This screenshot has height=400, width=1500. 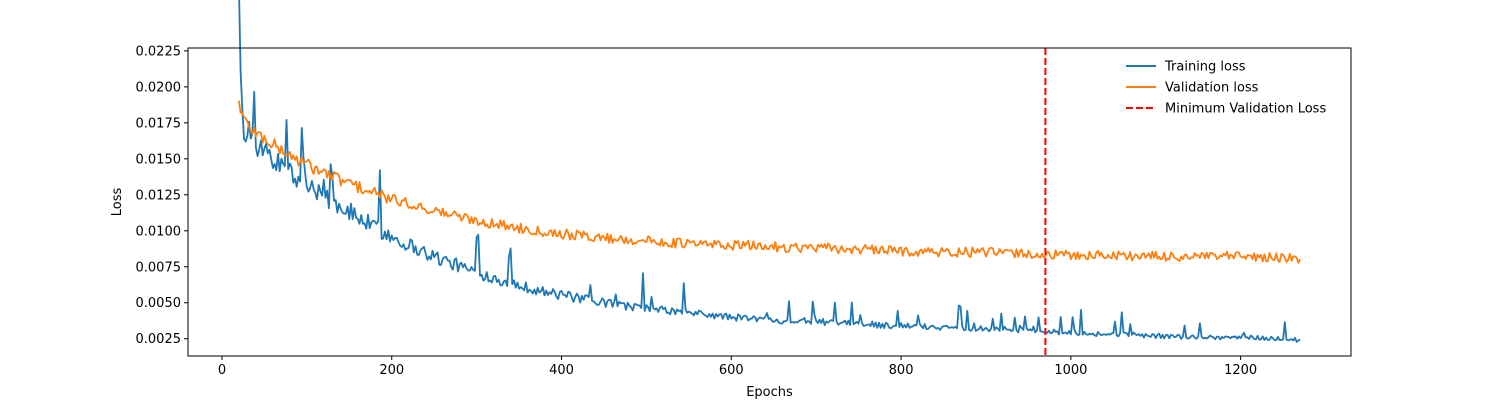 What do you see at coordinates (391, 370) in the screenshot?
I see `x-tick-label: 200` at bounding box center [391, 370].